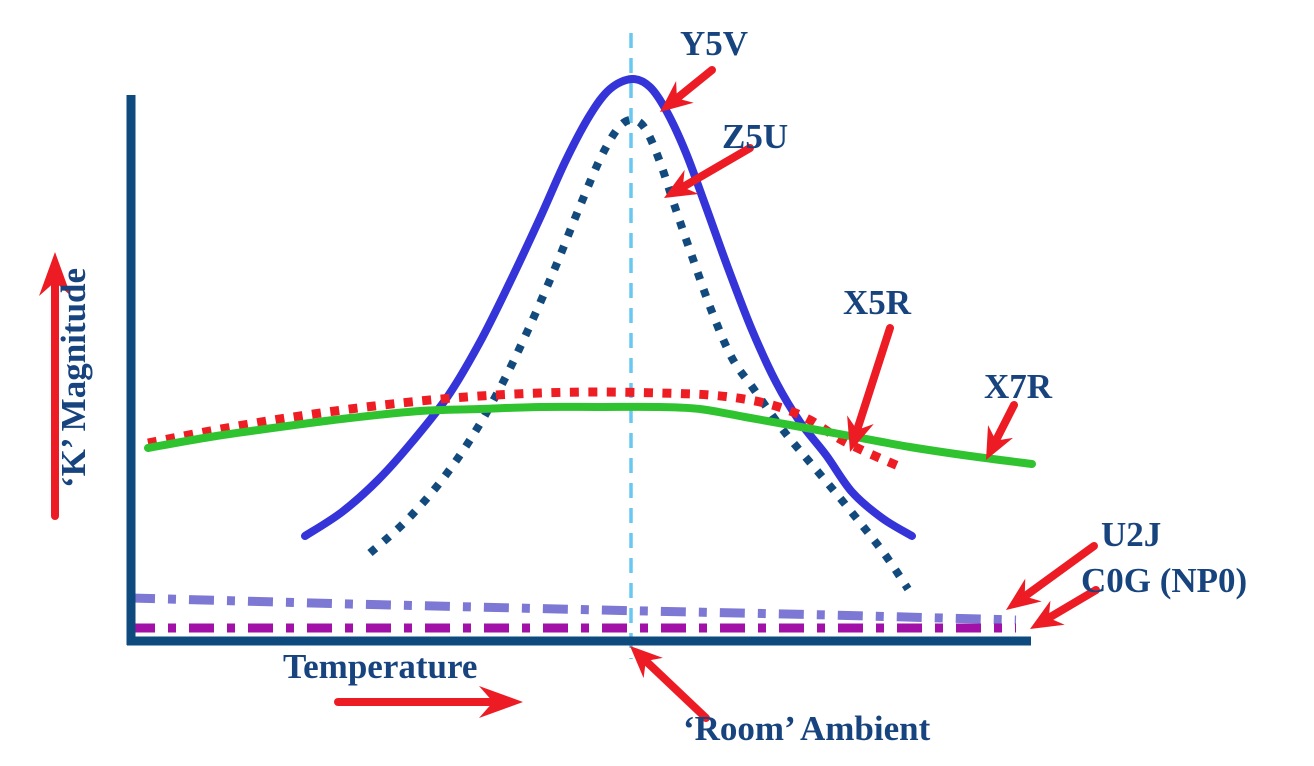 This screenshot has width=1314, height=766. I want to click on room-ambient-label: ‘Room’ Ambient, so click(807, 728).